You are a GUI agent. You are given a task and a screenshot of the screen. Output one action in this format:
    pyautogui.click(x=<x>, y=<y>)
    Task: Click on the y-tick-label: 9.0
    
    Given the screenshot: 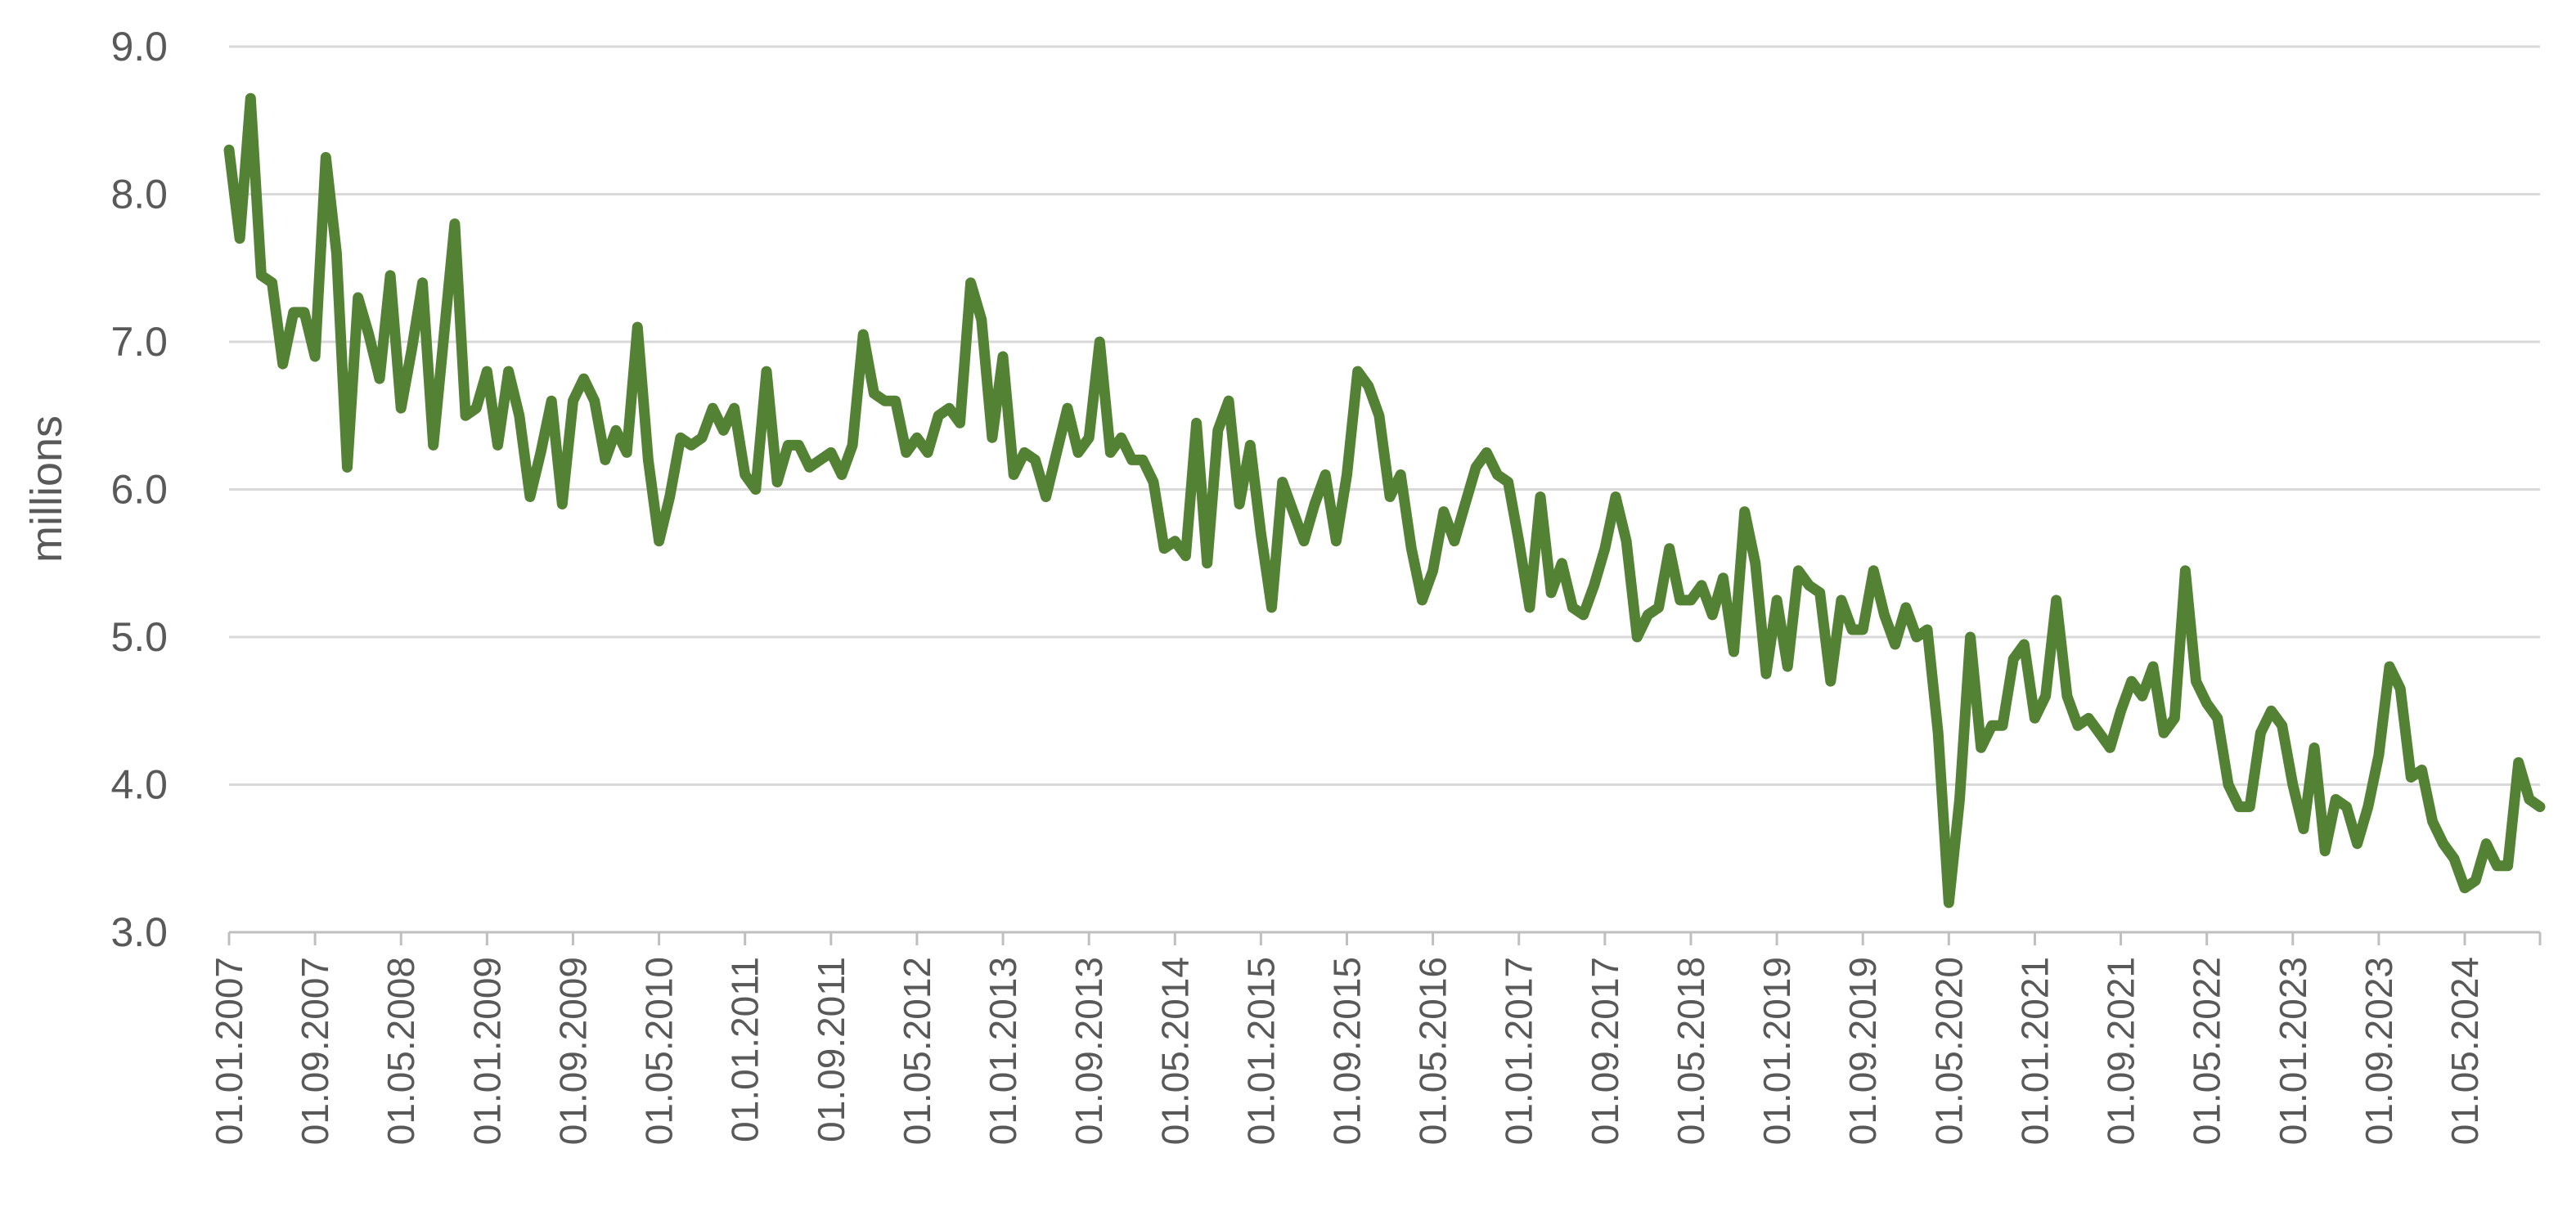 What is the action you would take?
    pyautogui.click(x=139, y=47)
    